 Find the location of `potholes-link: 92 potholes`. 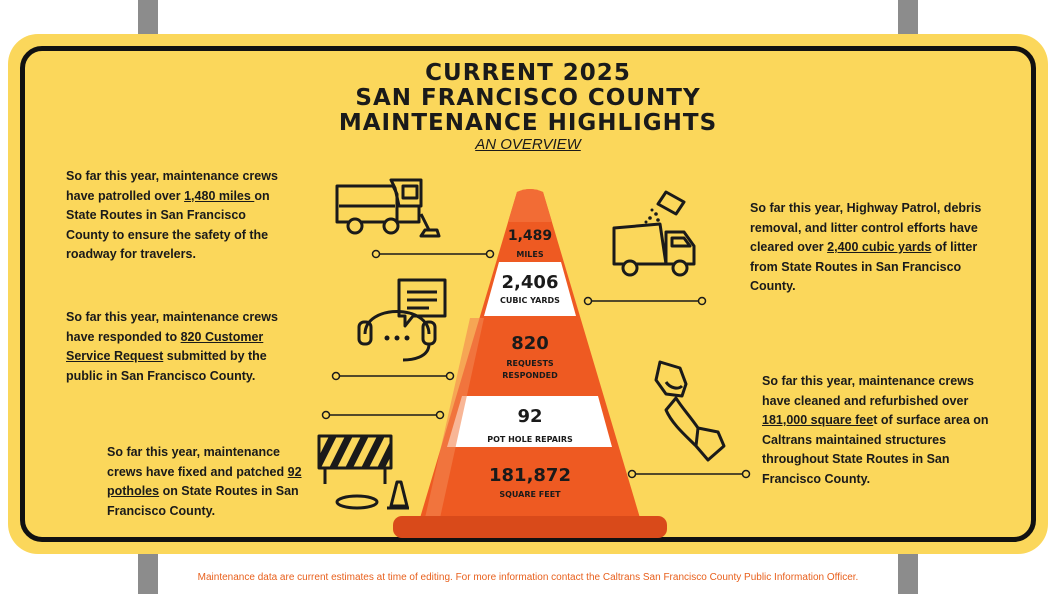

potholes-link: 92 potholes is located at coordinates (204, 481).